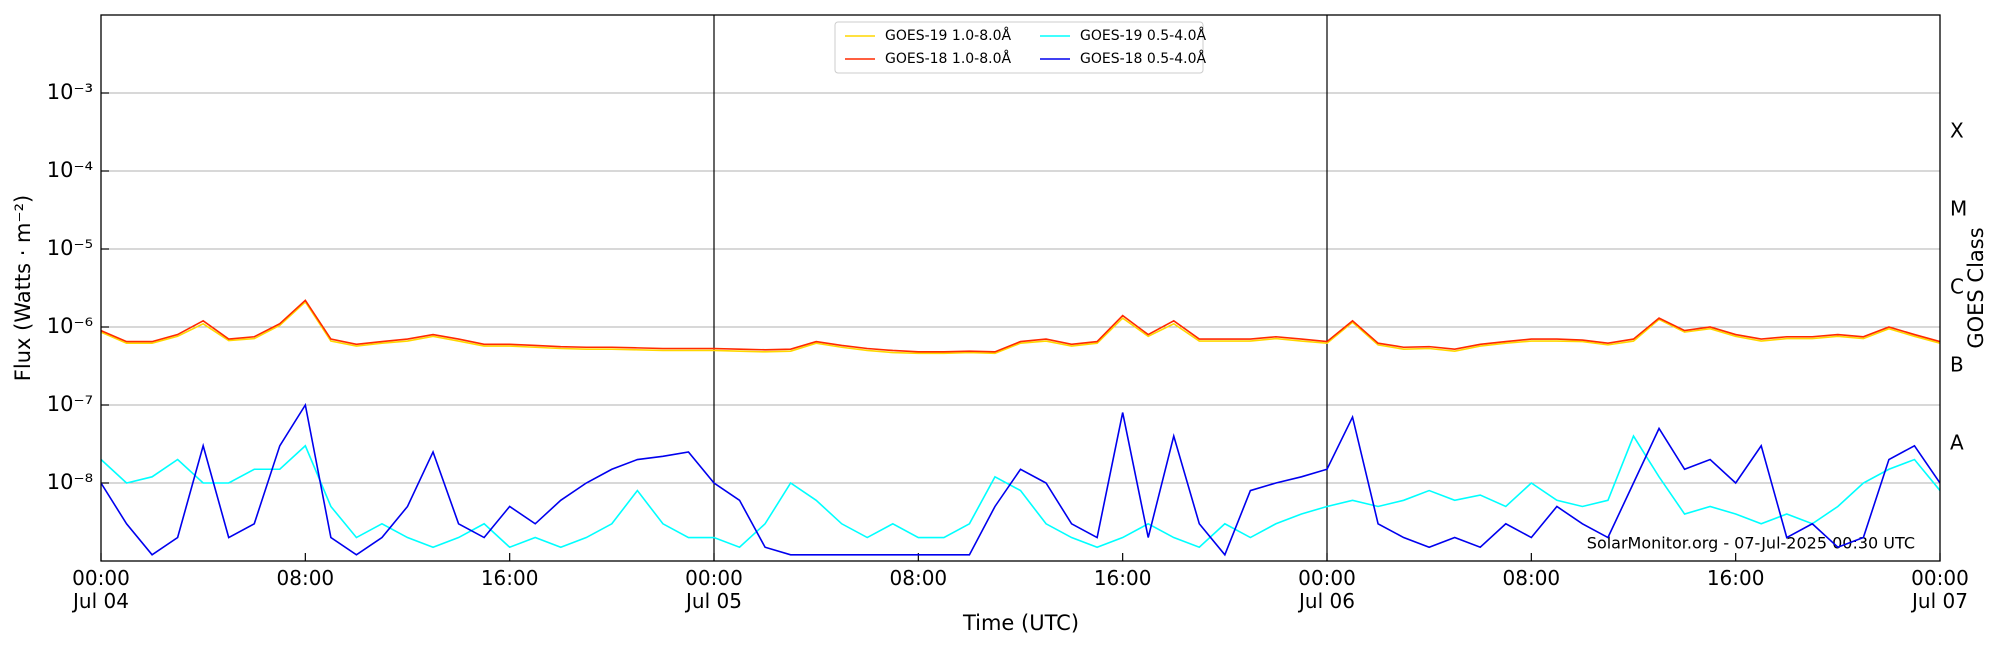 Image resolution: width=2000 pixels, height=650 pixels. Describe the element at coordinates (948, 35) in the screenshot. I see `legend-label: GOES-19 1.0-8.0Å` at that location.